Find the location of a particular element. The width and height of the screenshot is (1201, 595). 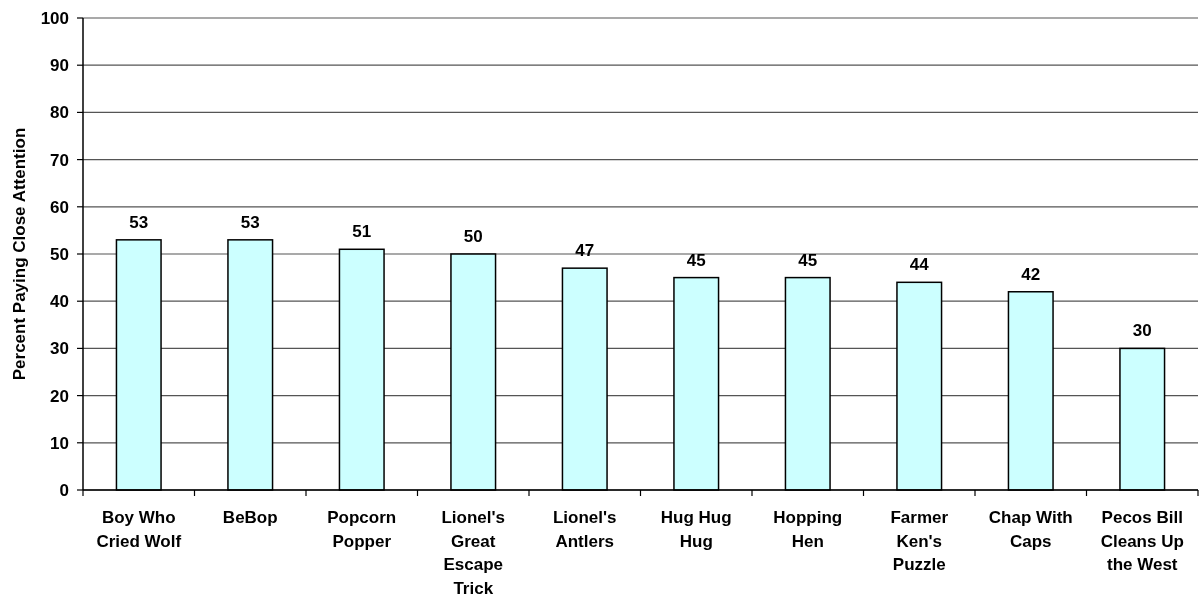

x-tick-label: Boy Who Cried Wolf is located at coordinates (139, 529).